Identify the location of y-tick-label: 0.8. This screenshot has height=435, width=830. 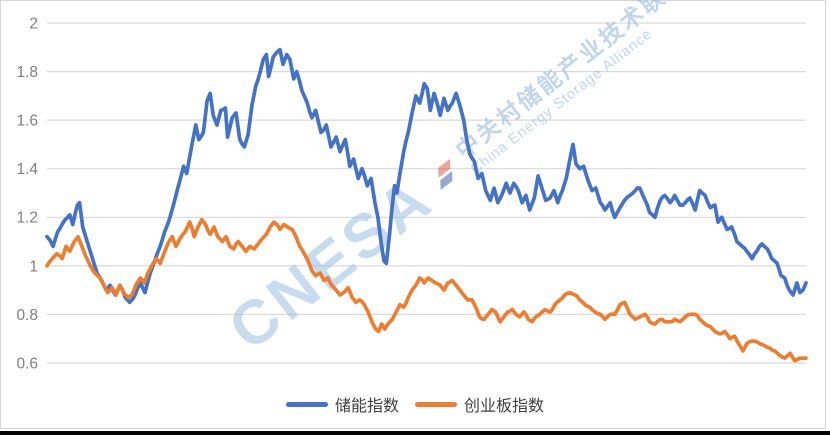
(27, 315).